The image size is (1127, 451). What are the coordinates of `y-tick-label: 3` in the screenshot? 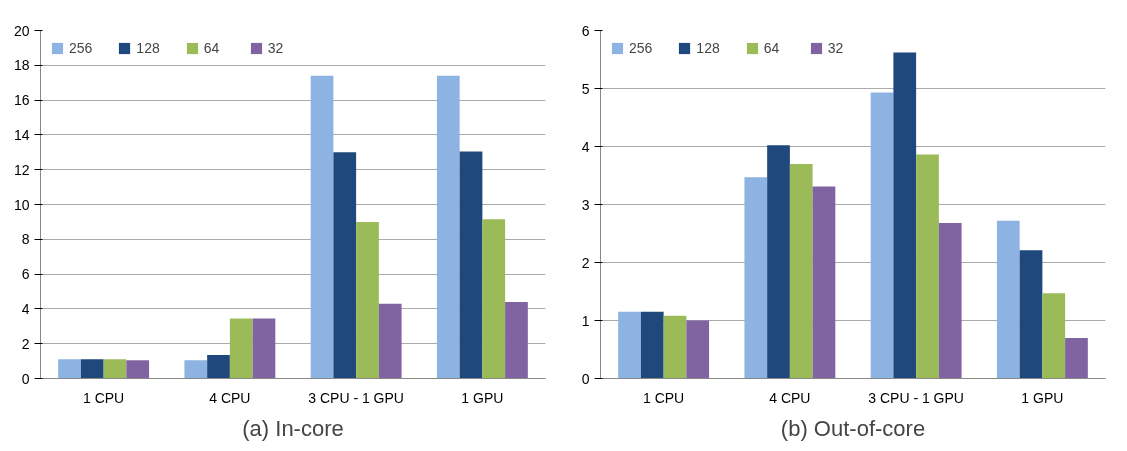 It's located at (585, 204).